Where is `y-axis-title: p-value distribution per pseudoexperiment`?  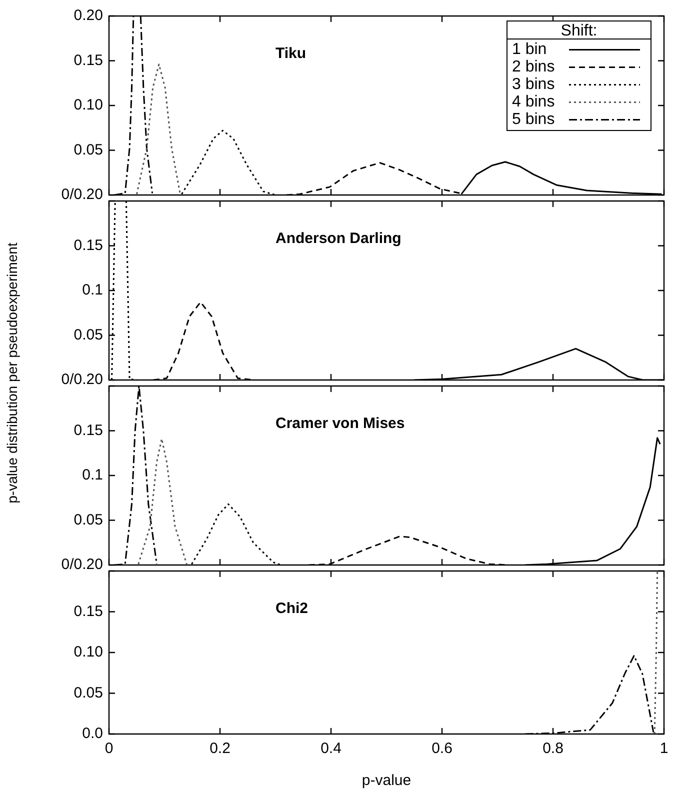
y-axis-title: p-value distribution per pseudoexperiment is located at coordinates (12, 373).